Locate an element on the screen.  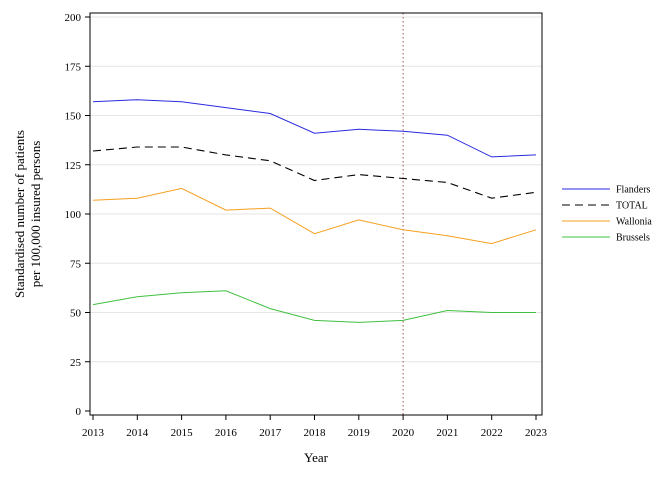
legend-label-brussels: Brussels is located at coordinates (633, 238).